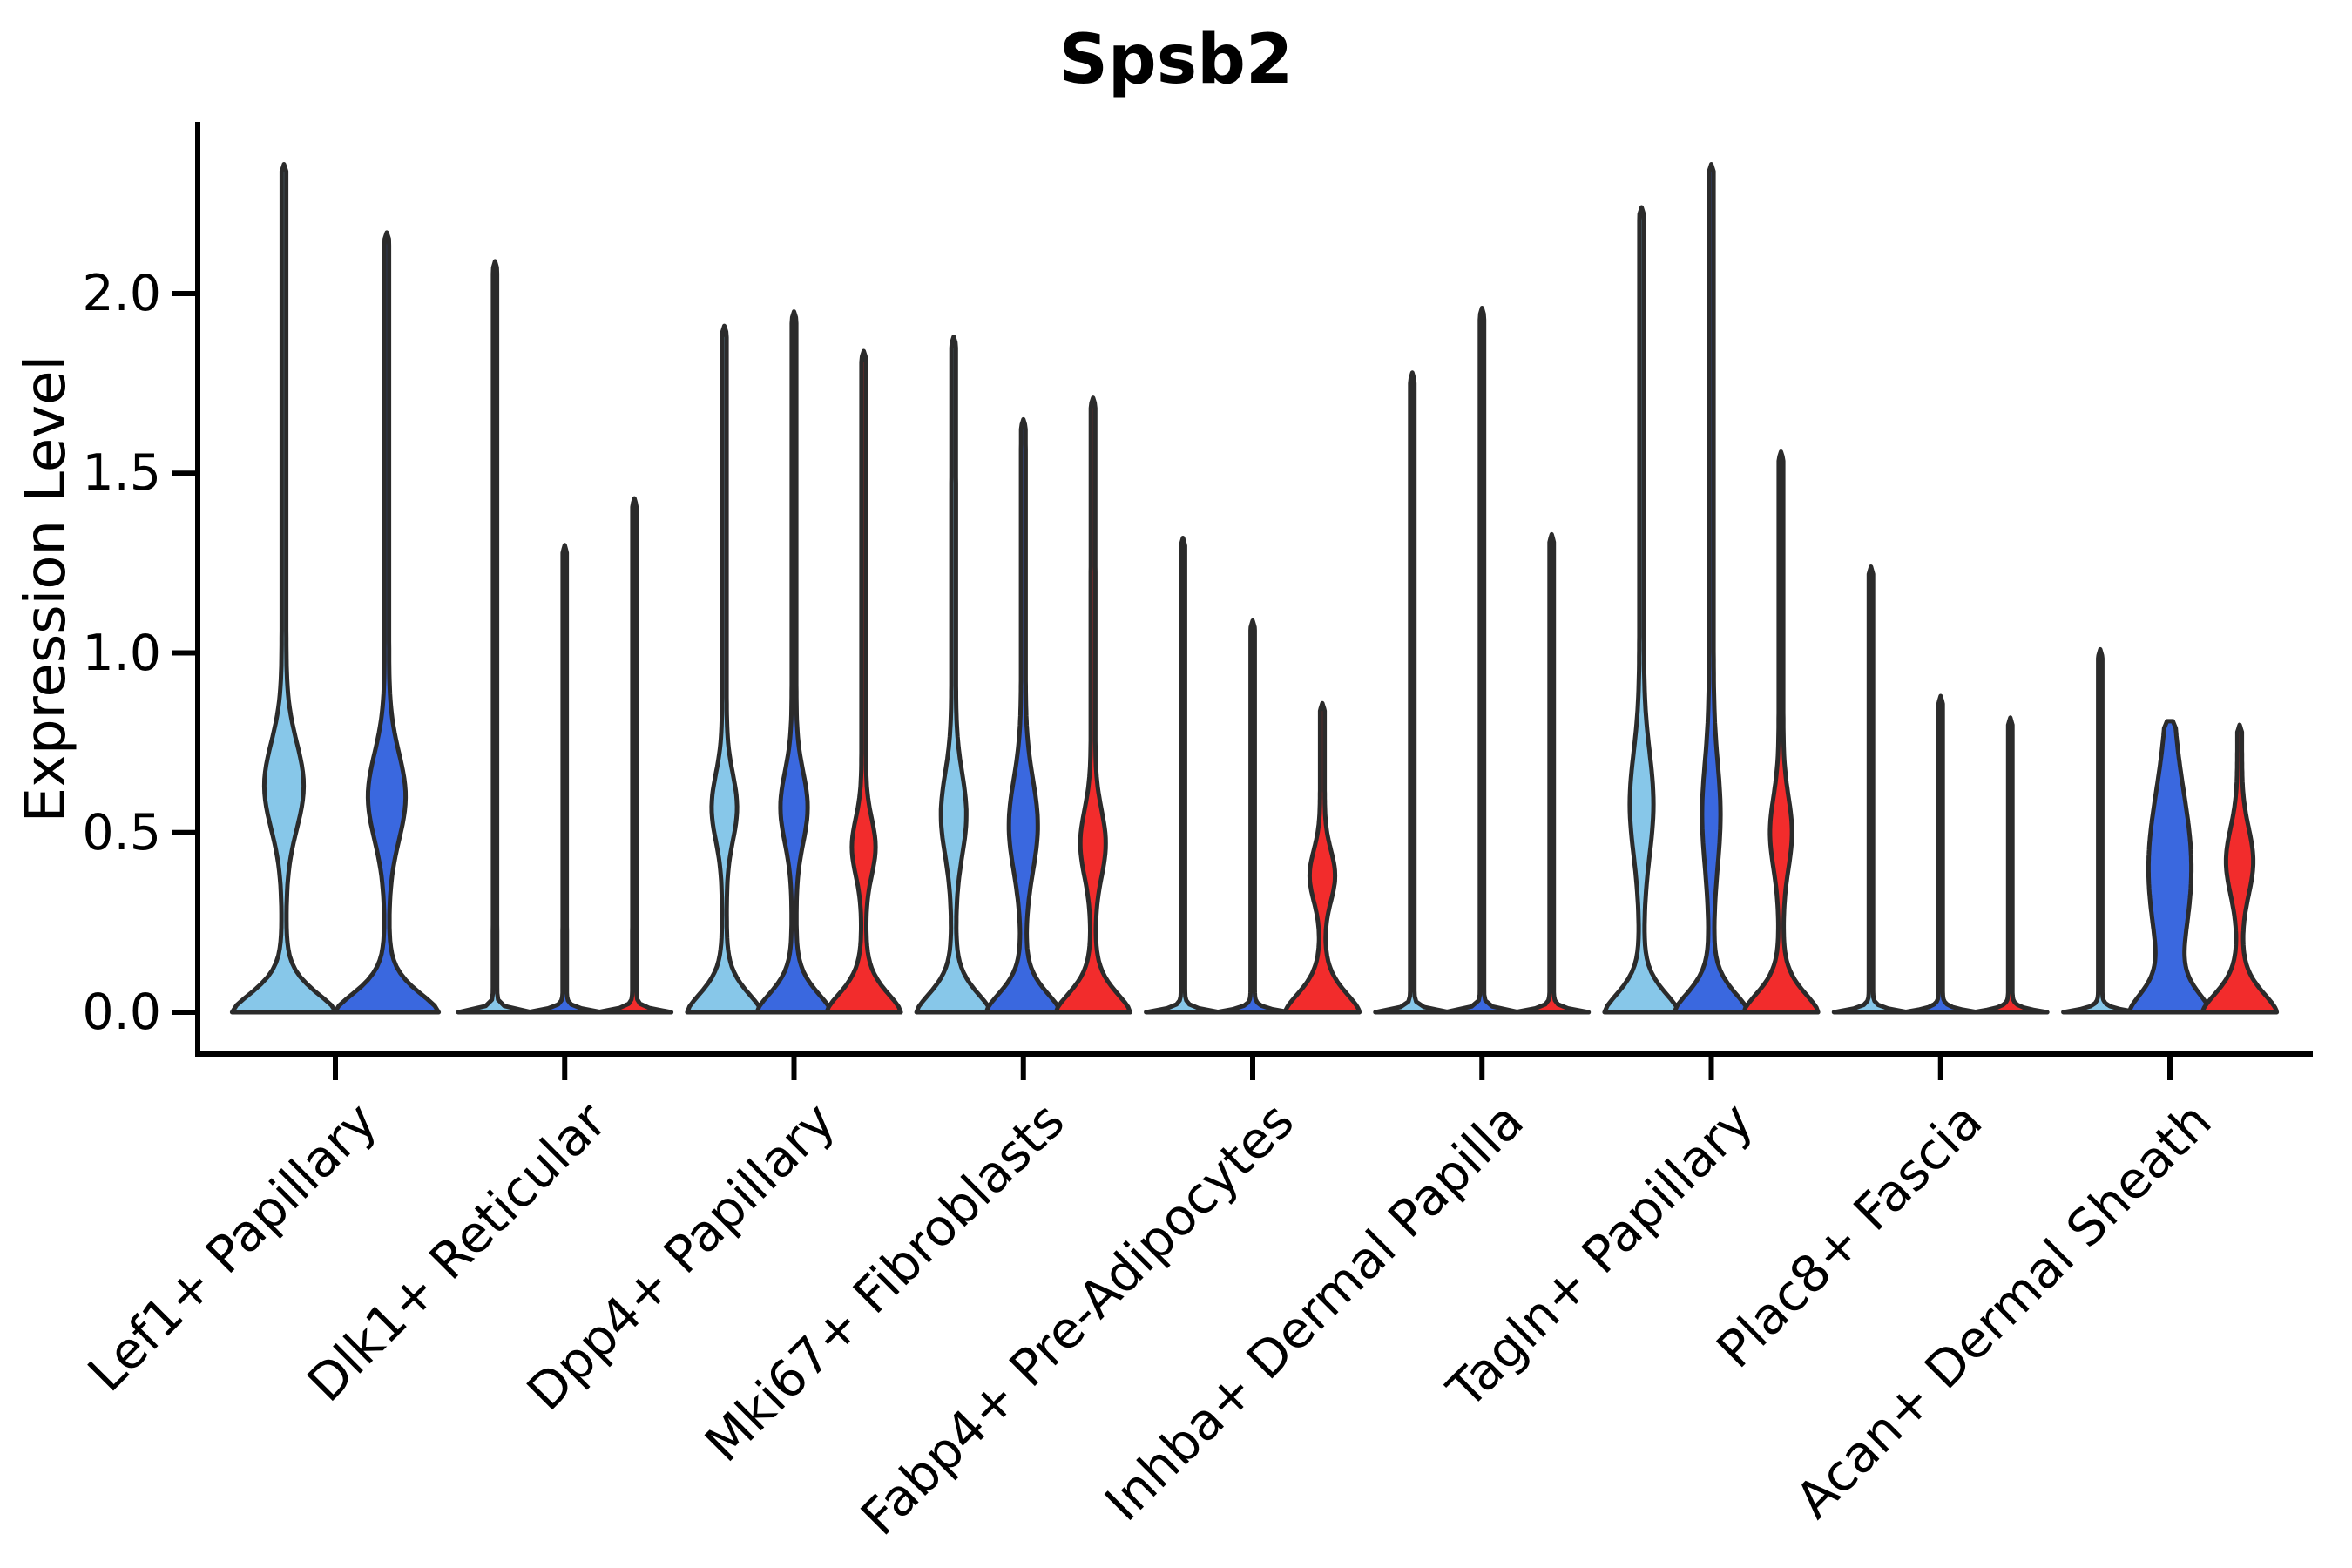  What do you see at coordinates (121, 653) in the screenshot?
I see `y-tick-label: 1.0` at bounding box center [121, 653].